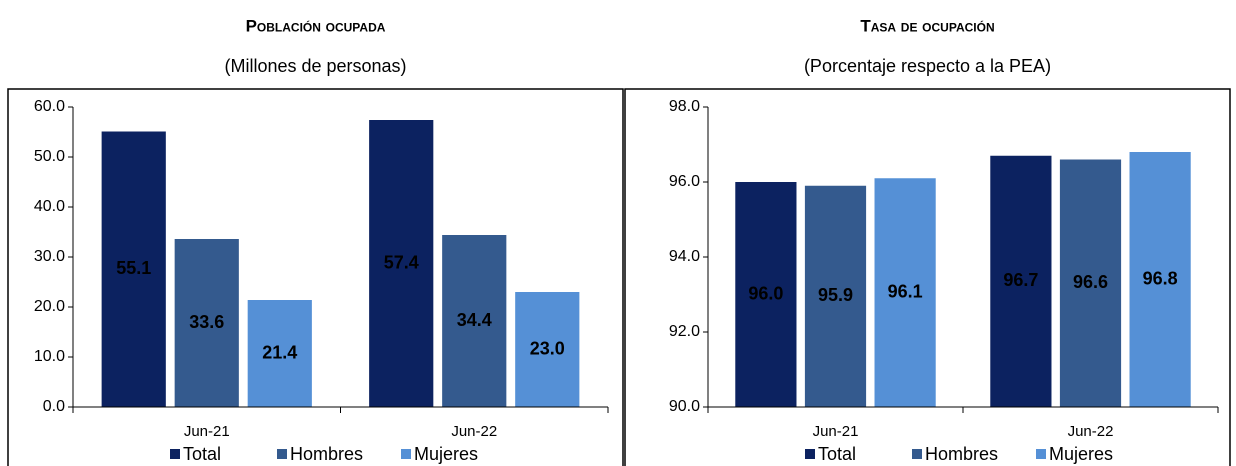 This screenshot has width=1236, height=466. Describe the element at coordinates (49, 206) in the screenshot. I see `y-tick-label: 40.0` at that location.